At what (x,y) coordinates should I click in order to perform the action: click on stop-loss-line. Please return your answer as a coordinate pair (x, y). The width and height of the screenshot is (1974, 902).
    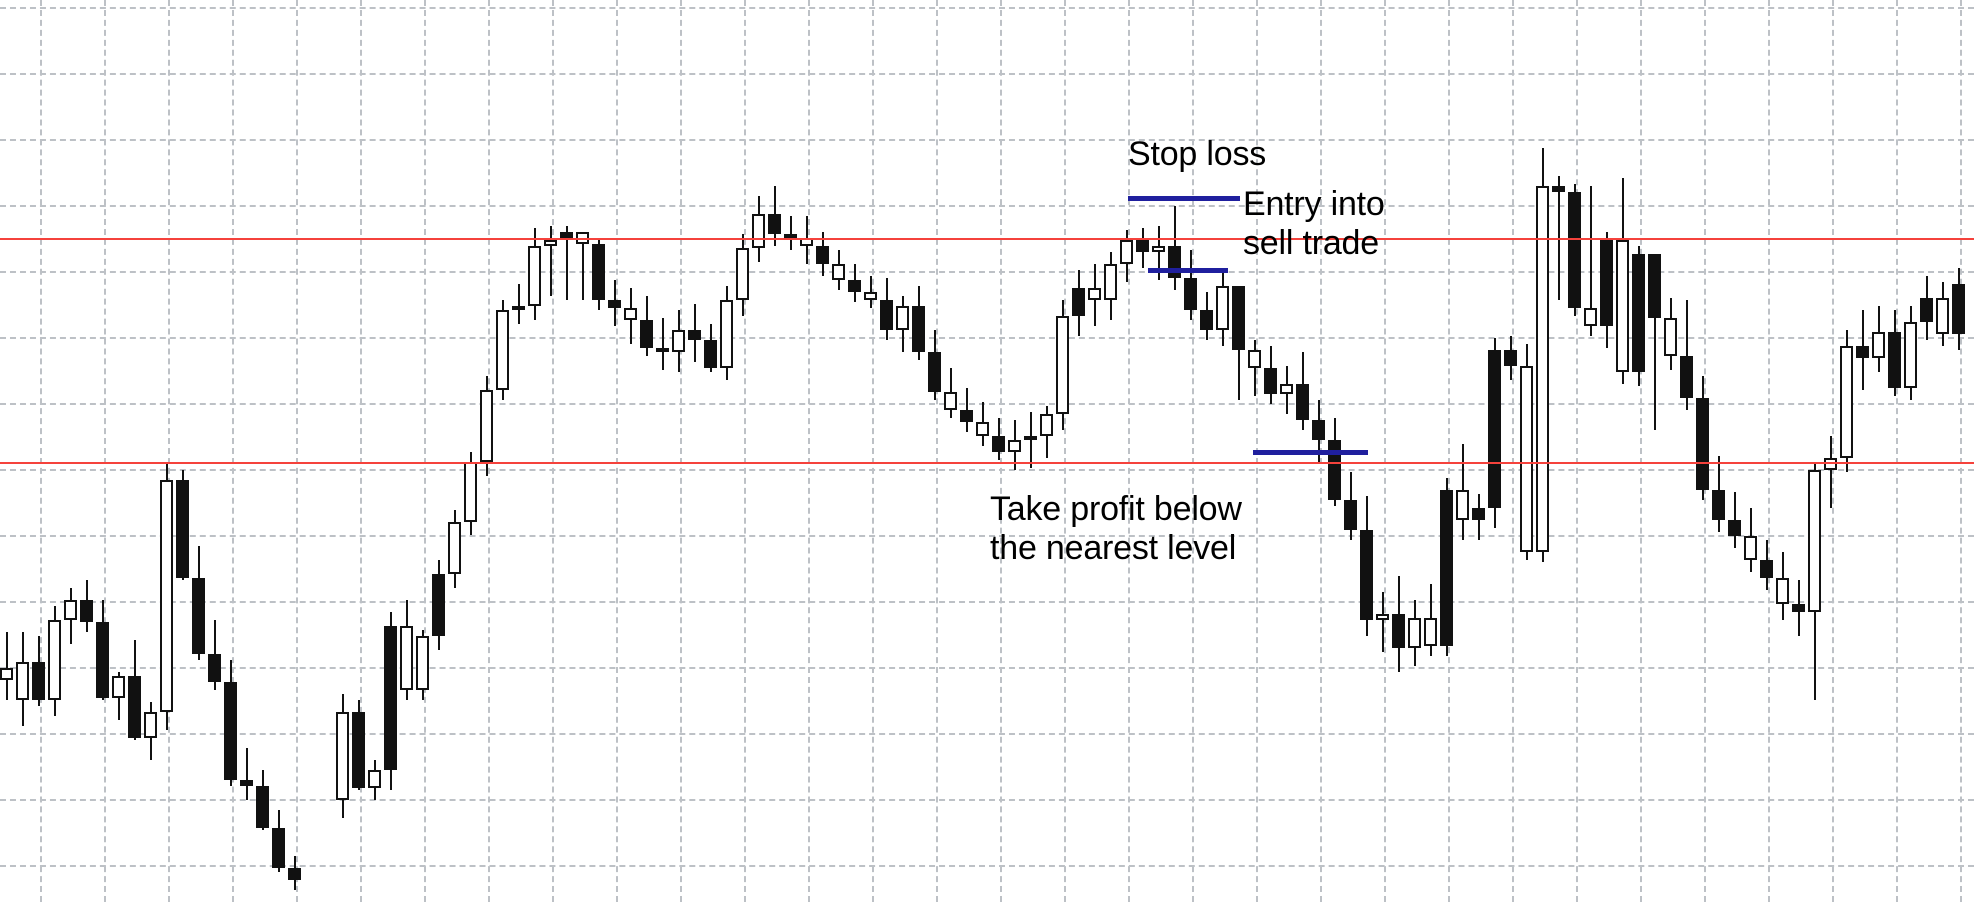
    Looking at the image, I should click on (1184, 198).